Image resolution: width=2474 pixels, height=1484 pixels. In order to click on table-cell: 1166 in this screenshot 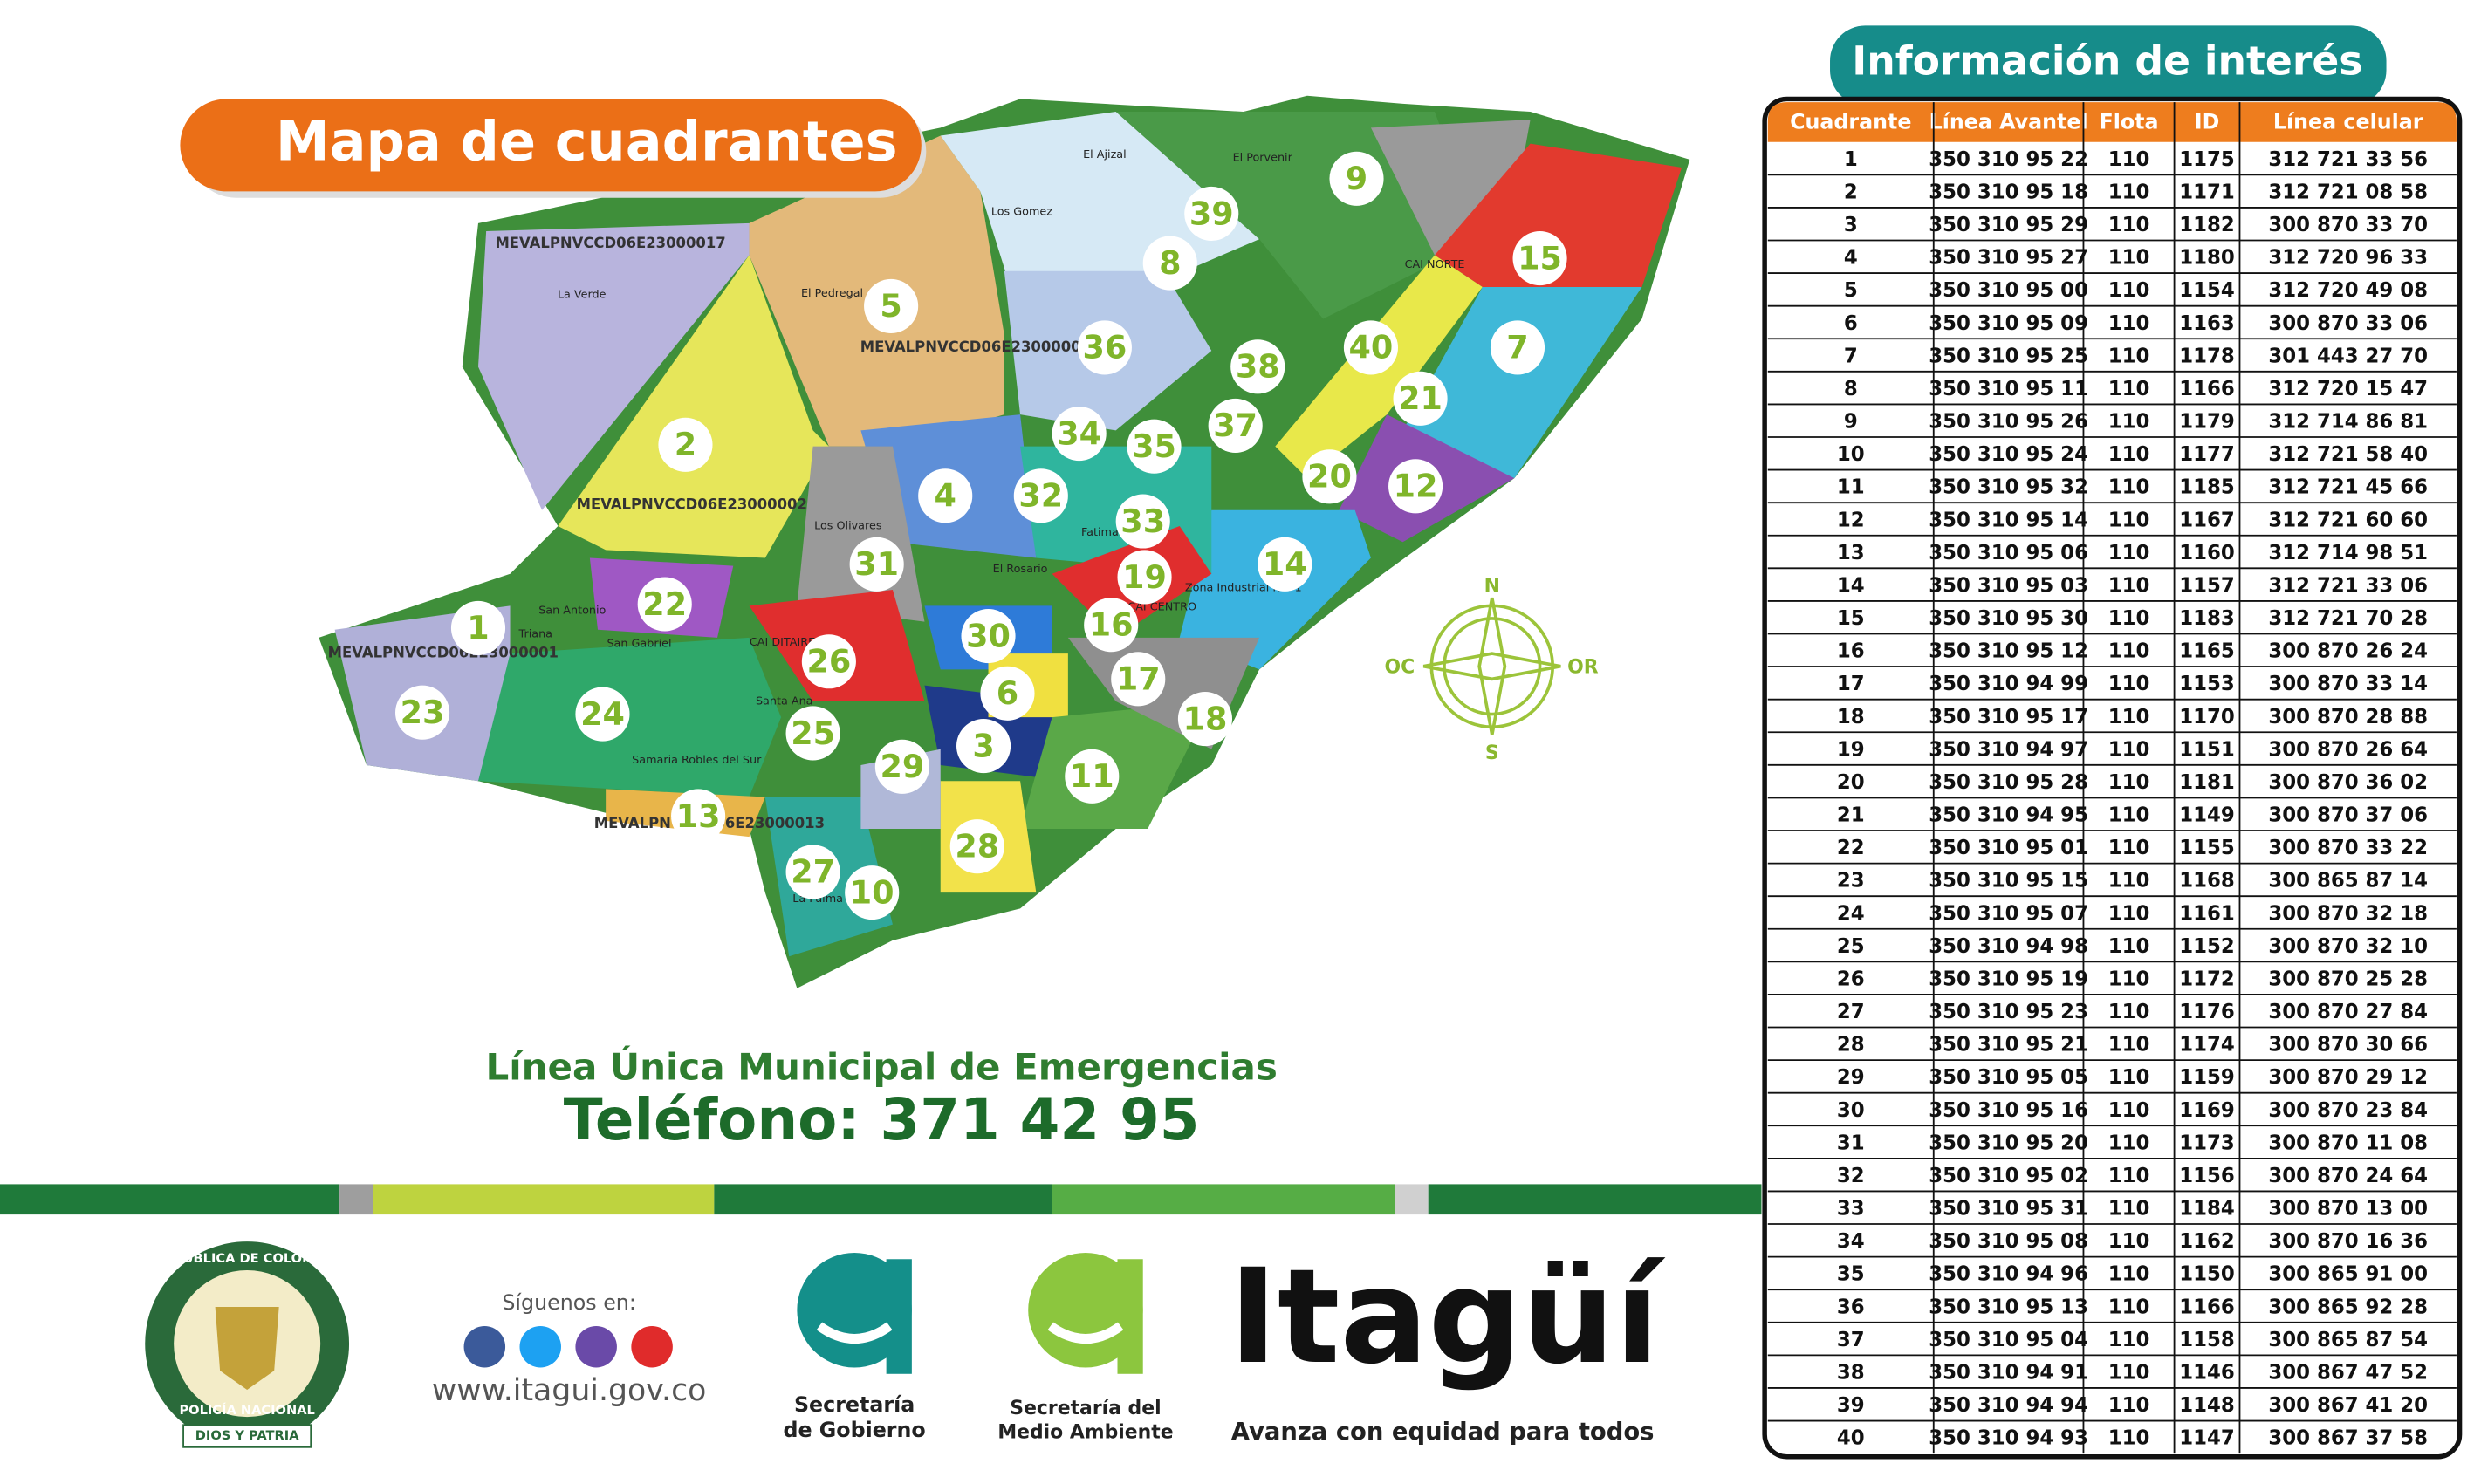, I will do `click(2207, 1307)`.